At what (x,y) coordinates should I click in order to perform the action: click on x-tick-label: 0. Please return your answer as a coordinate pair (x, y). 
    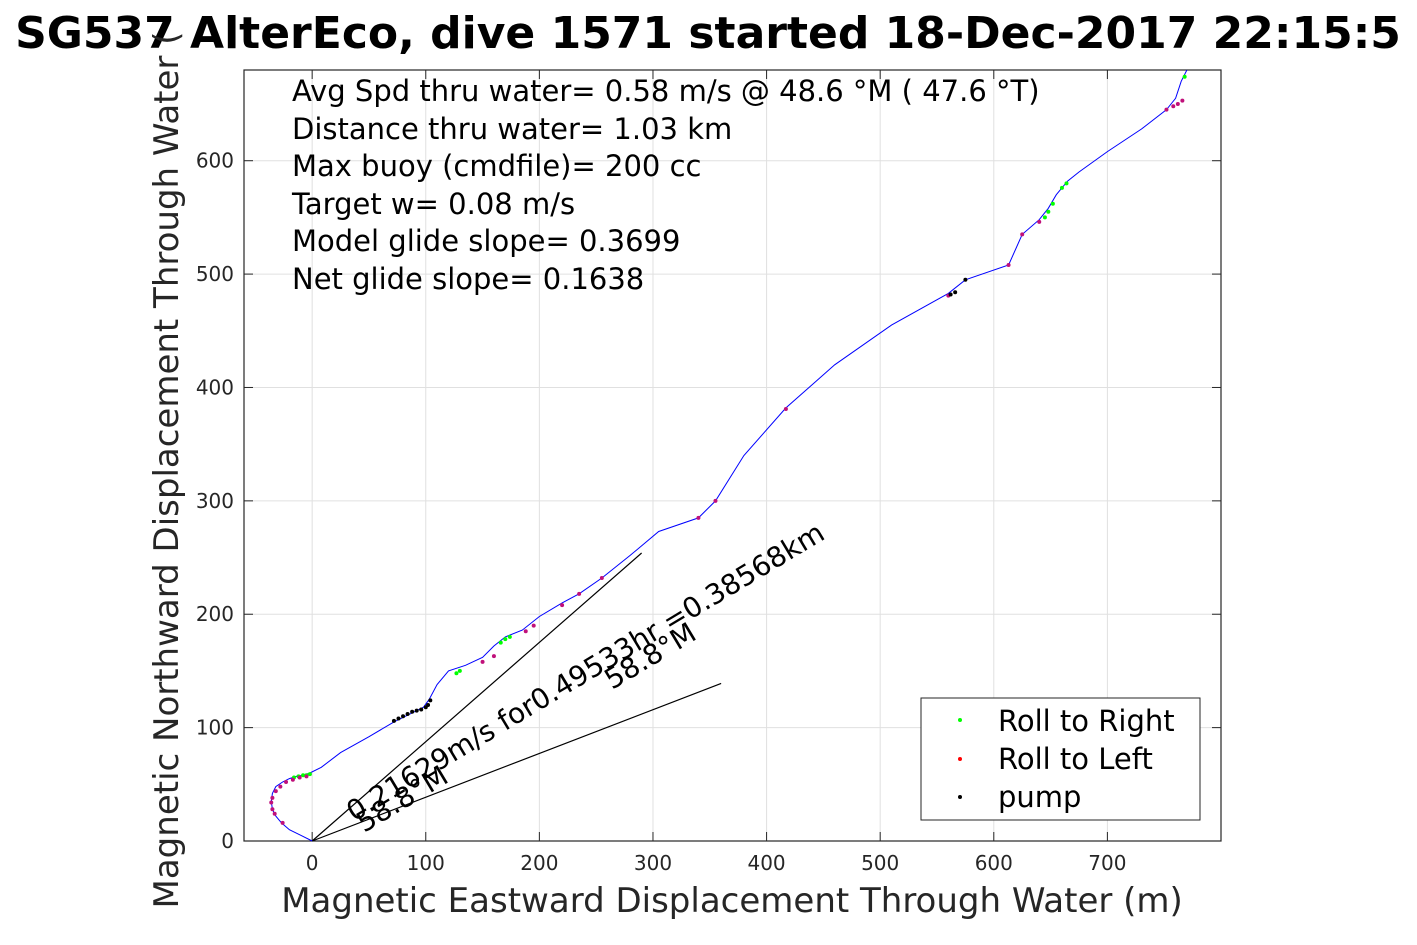
    Looking at the image, I should click on (312, 863).